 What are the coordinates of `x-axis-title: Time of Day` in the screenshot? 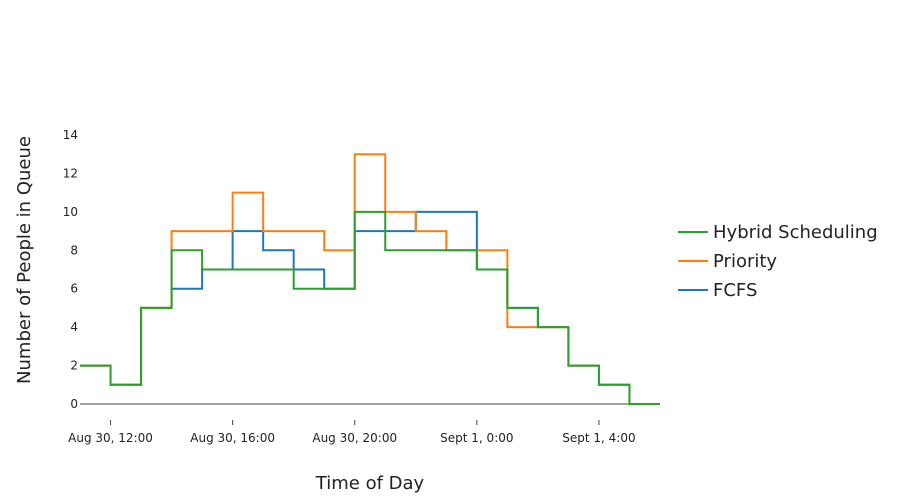 It's located at (370, 483).